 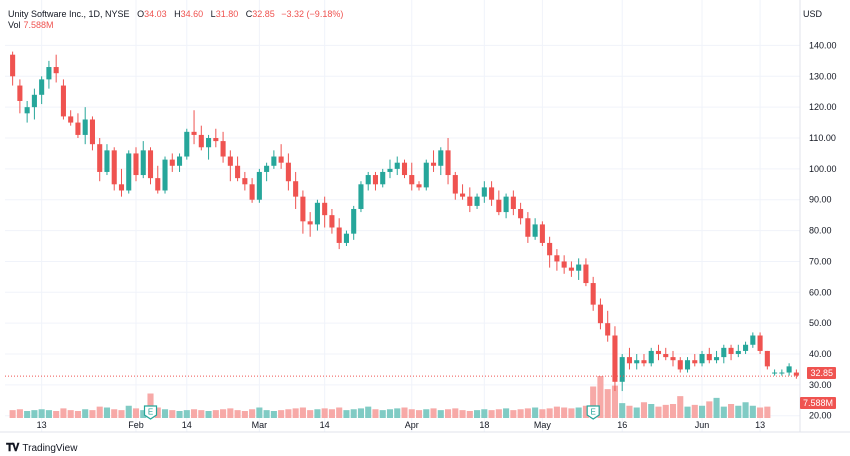 I want to click on earnings-badge-label: E, so click(x=593, y=412).